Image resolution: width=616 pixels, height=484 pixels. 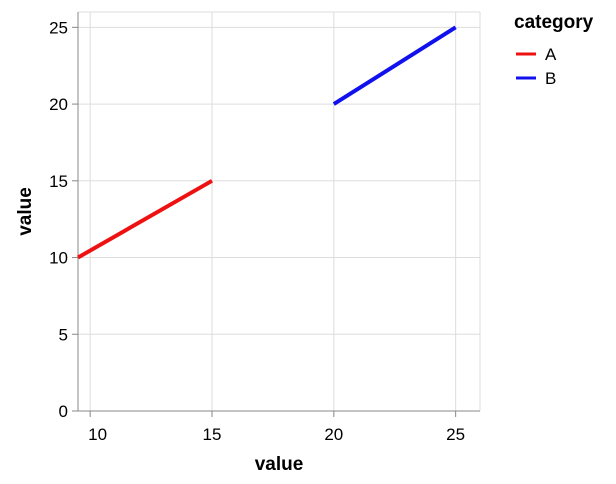 What do you see at coordinates (394, 65) in the screenshot?
I see `series-line-b` at bounding box center [394, 65].